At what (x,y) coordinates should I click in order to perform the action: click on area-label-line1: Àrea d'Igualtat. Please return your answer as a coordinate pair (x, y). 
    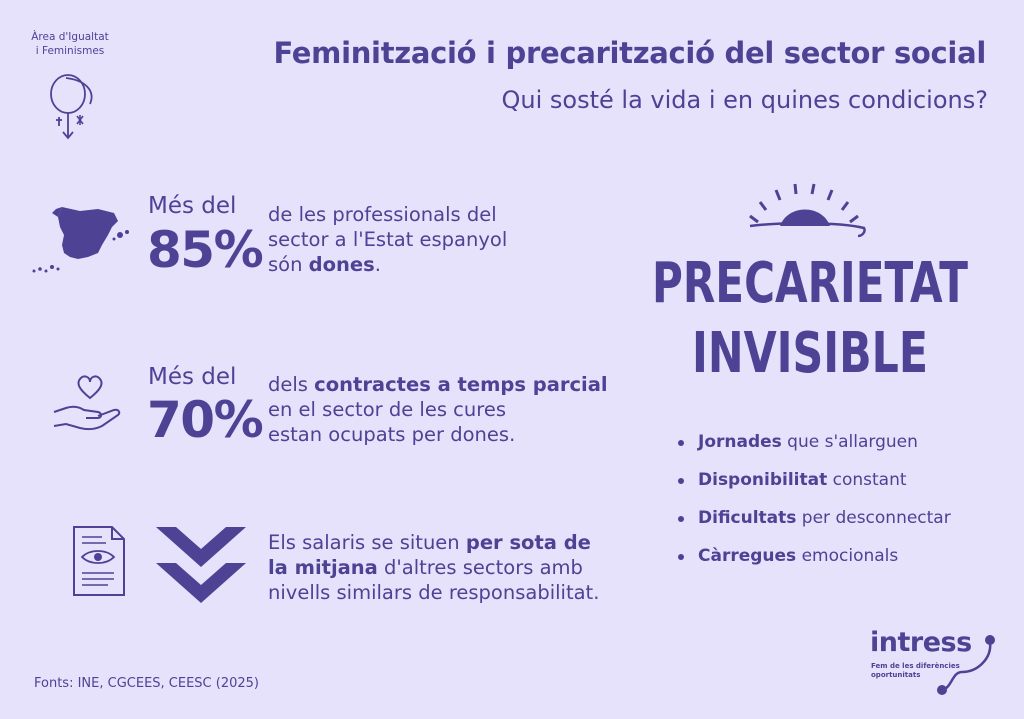
    Looking at the image, I should click on (70, 37).